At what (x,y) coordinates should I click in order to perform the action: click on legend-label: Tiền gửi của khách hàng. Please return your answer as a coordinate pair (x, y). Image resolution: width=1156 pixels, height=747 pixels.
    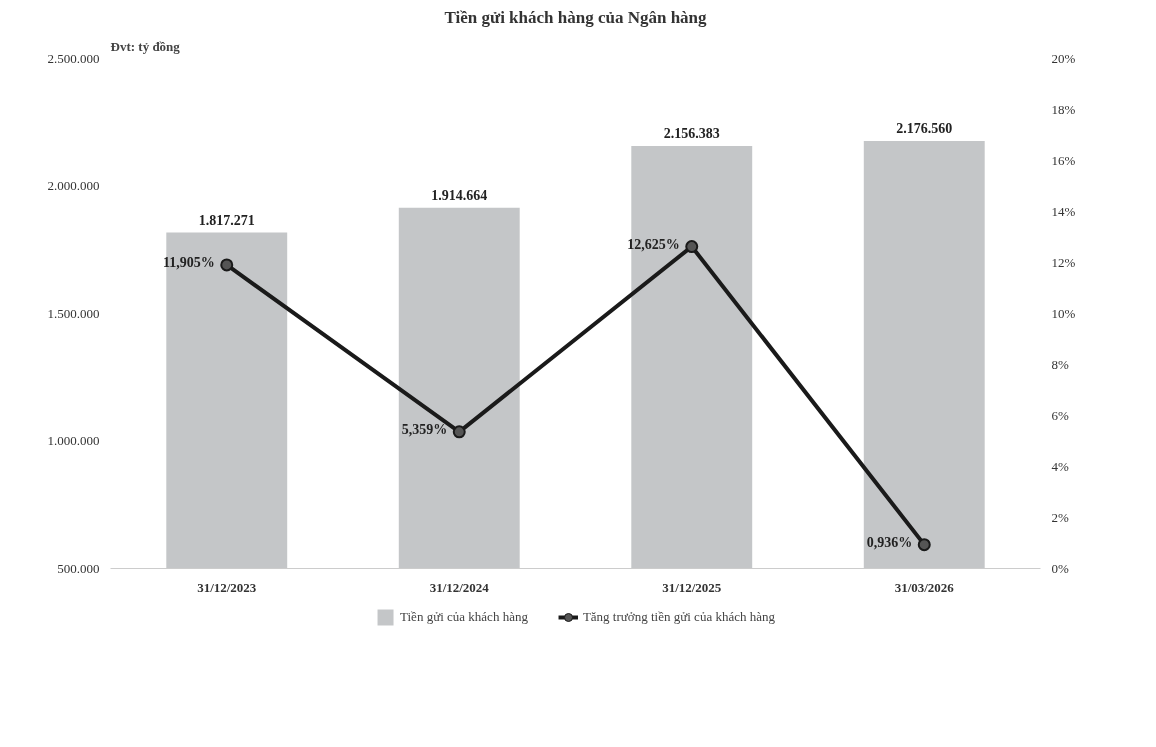
    Looking at the image, I should click on (464, 617).